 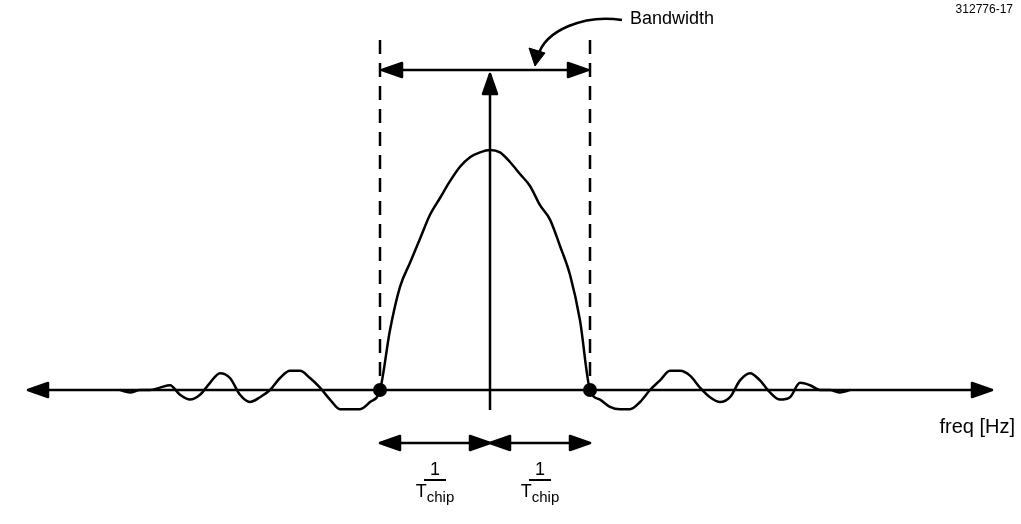 I want to click on text: Bandwidth, so click(x=672, y=18).